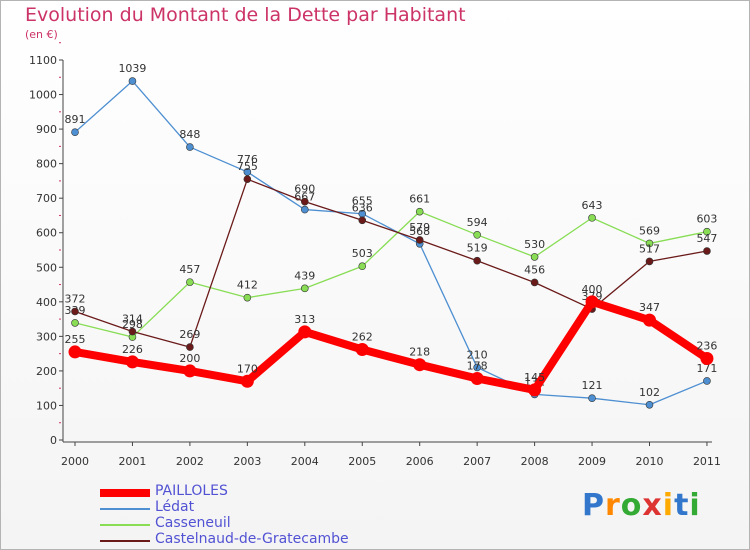  Describe the element at coordinates (46, 198) in the screenshot. I see `y-tick-label: 700` at that location.